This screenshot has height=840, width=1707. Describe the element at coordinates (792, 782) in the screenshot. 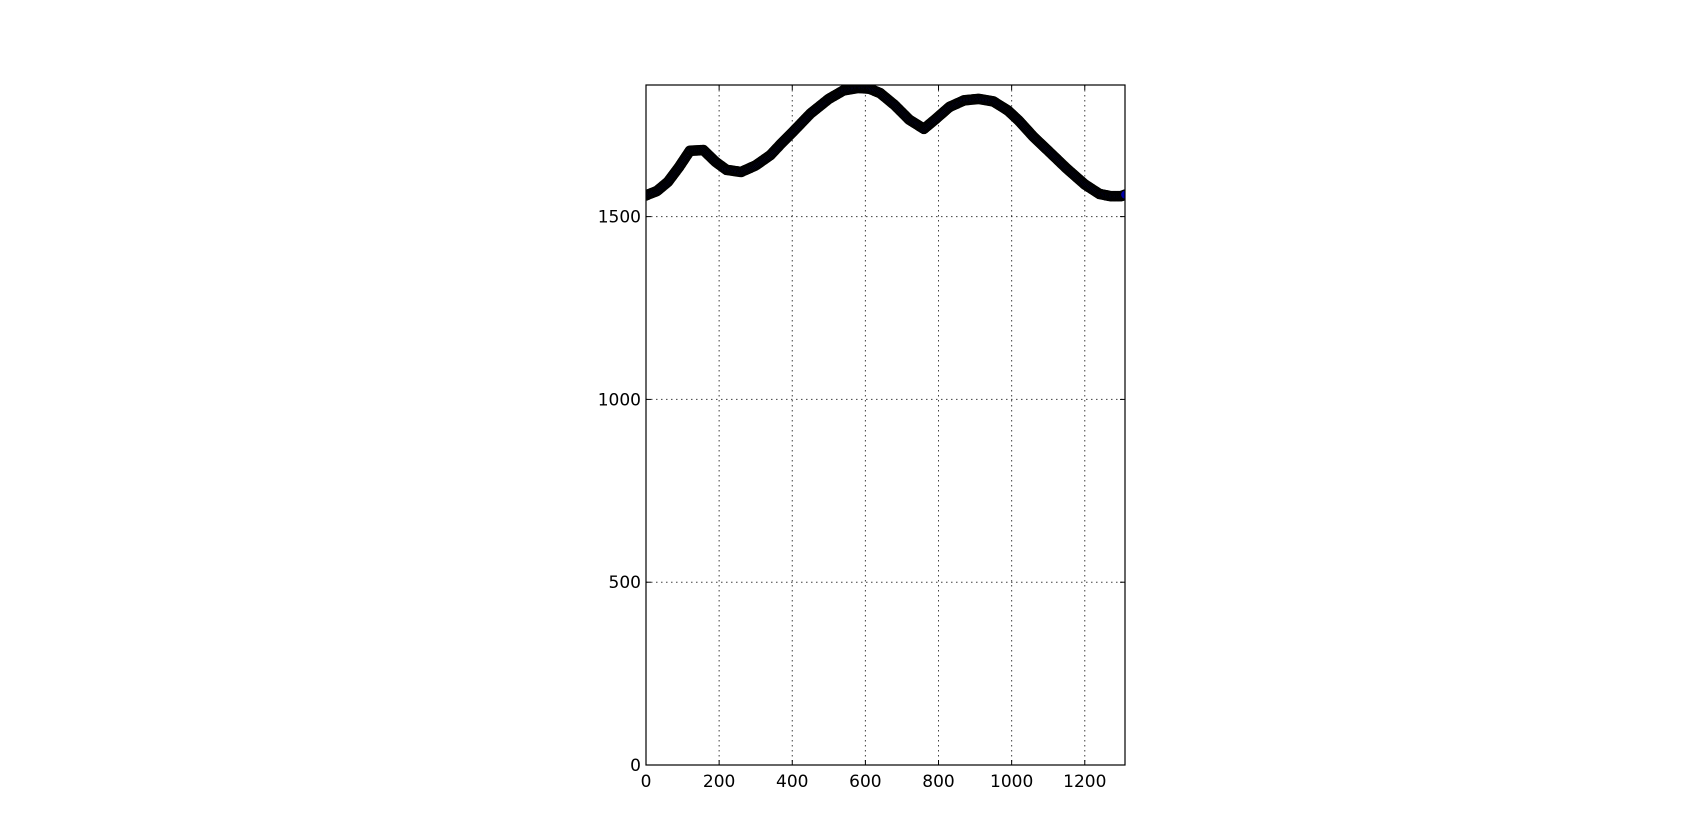

I see `x-tick-label: 400` at that location.